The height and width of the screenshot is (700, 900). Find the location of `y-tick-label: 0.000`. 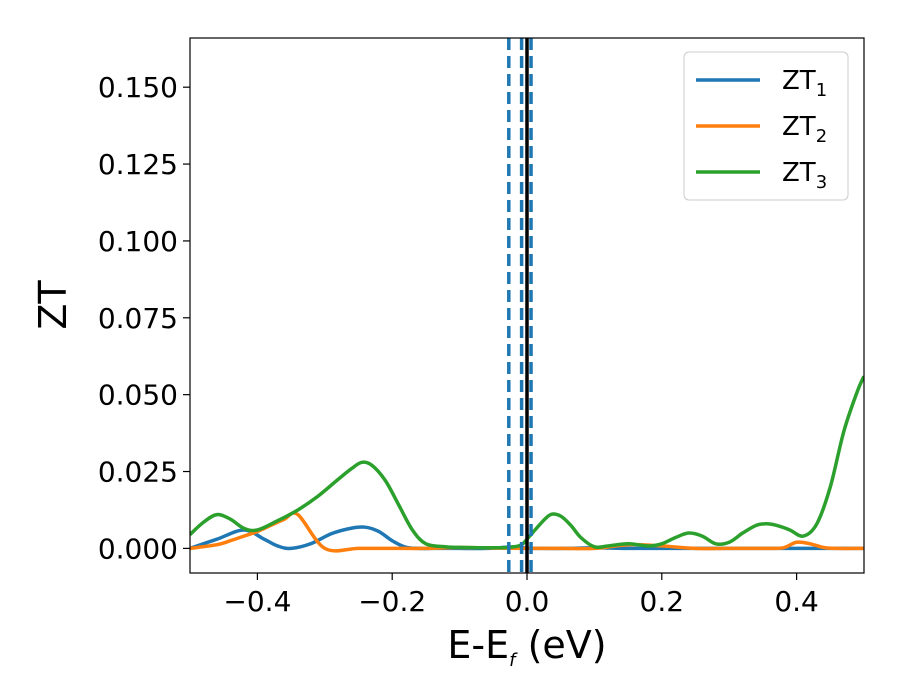

y-tick-label: 0.000 is located at coordinates (138, 548).